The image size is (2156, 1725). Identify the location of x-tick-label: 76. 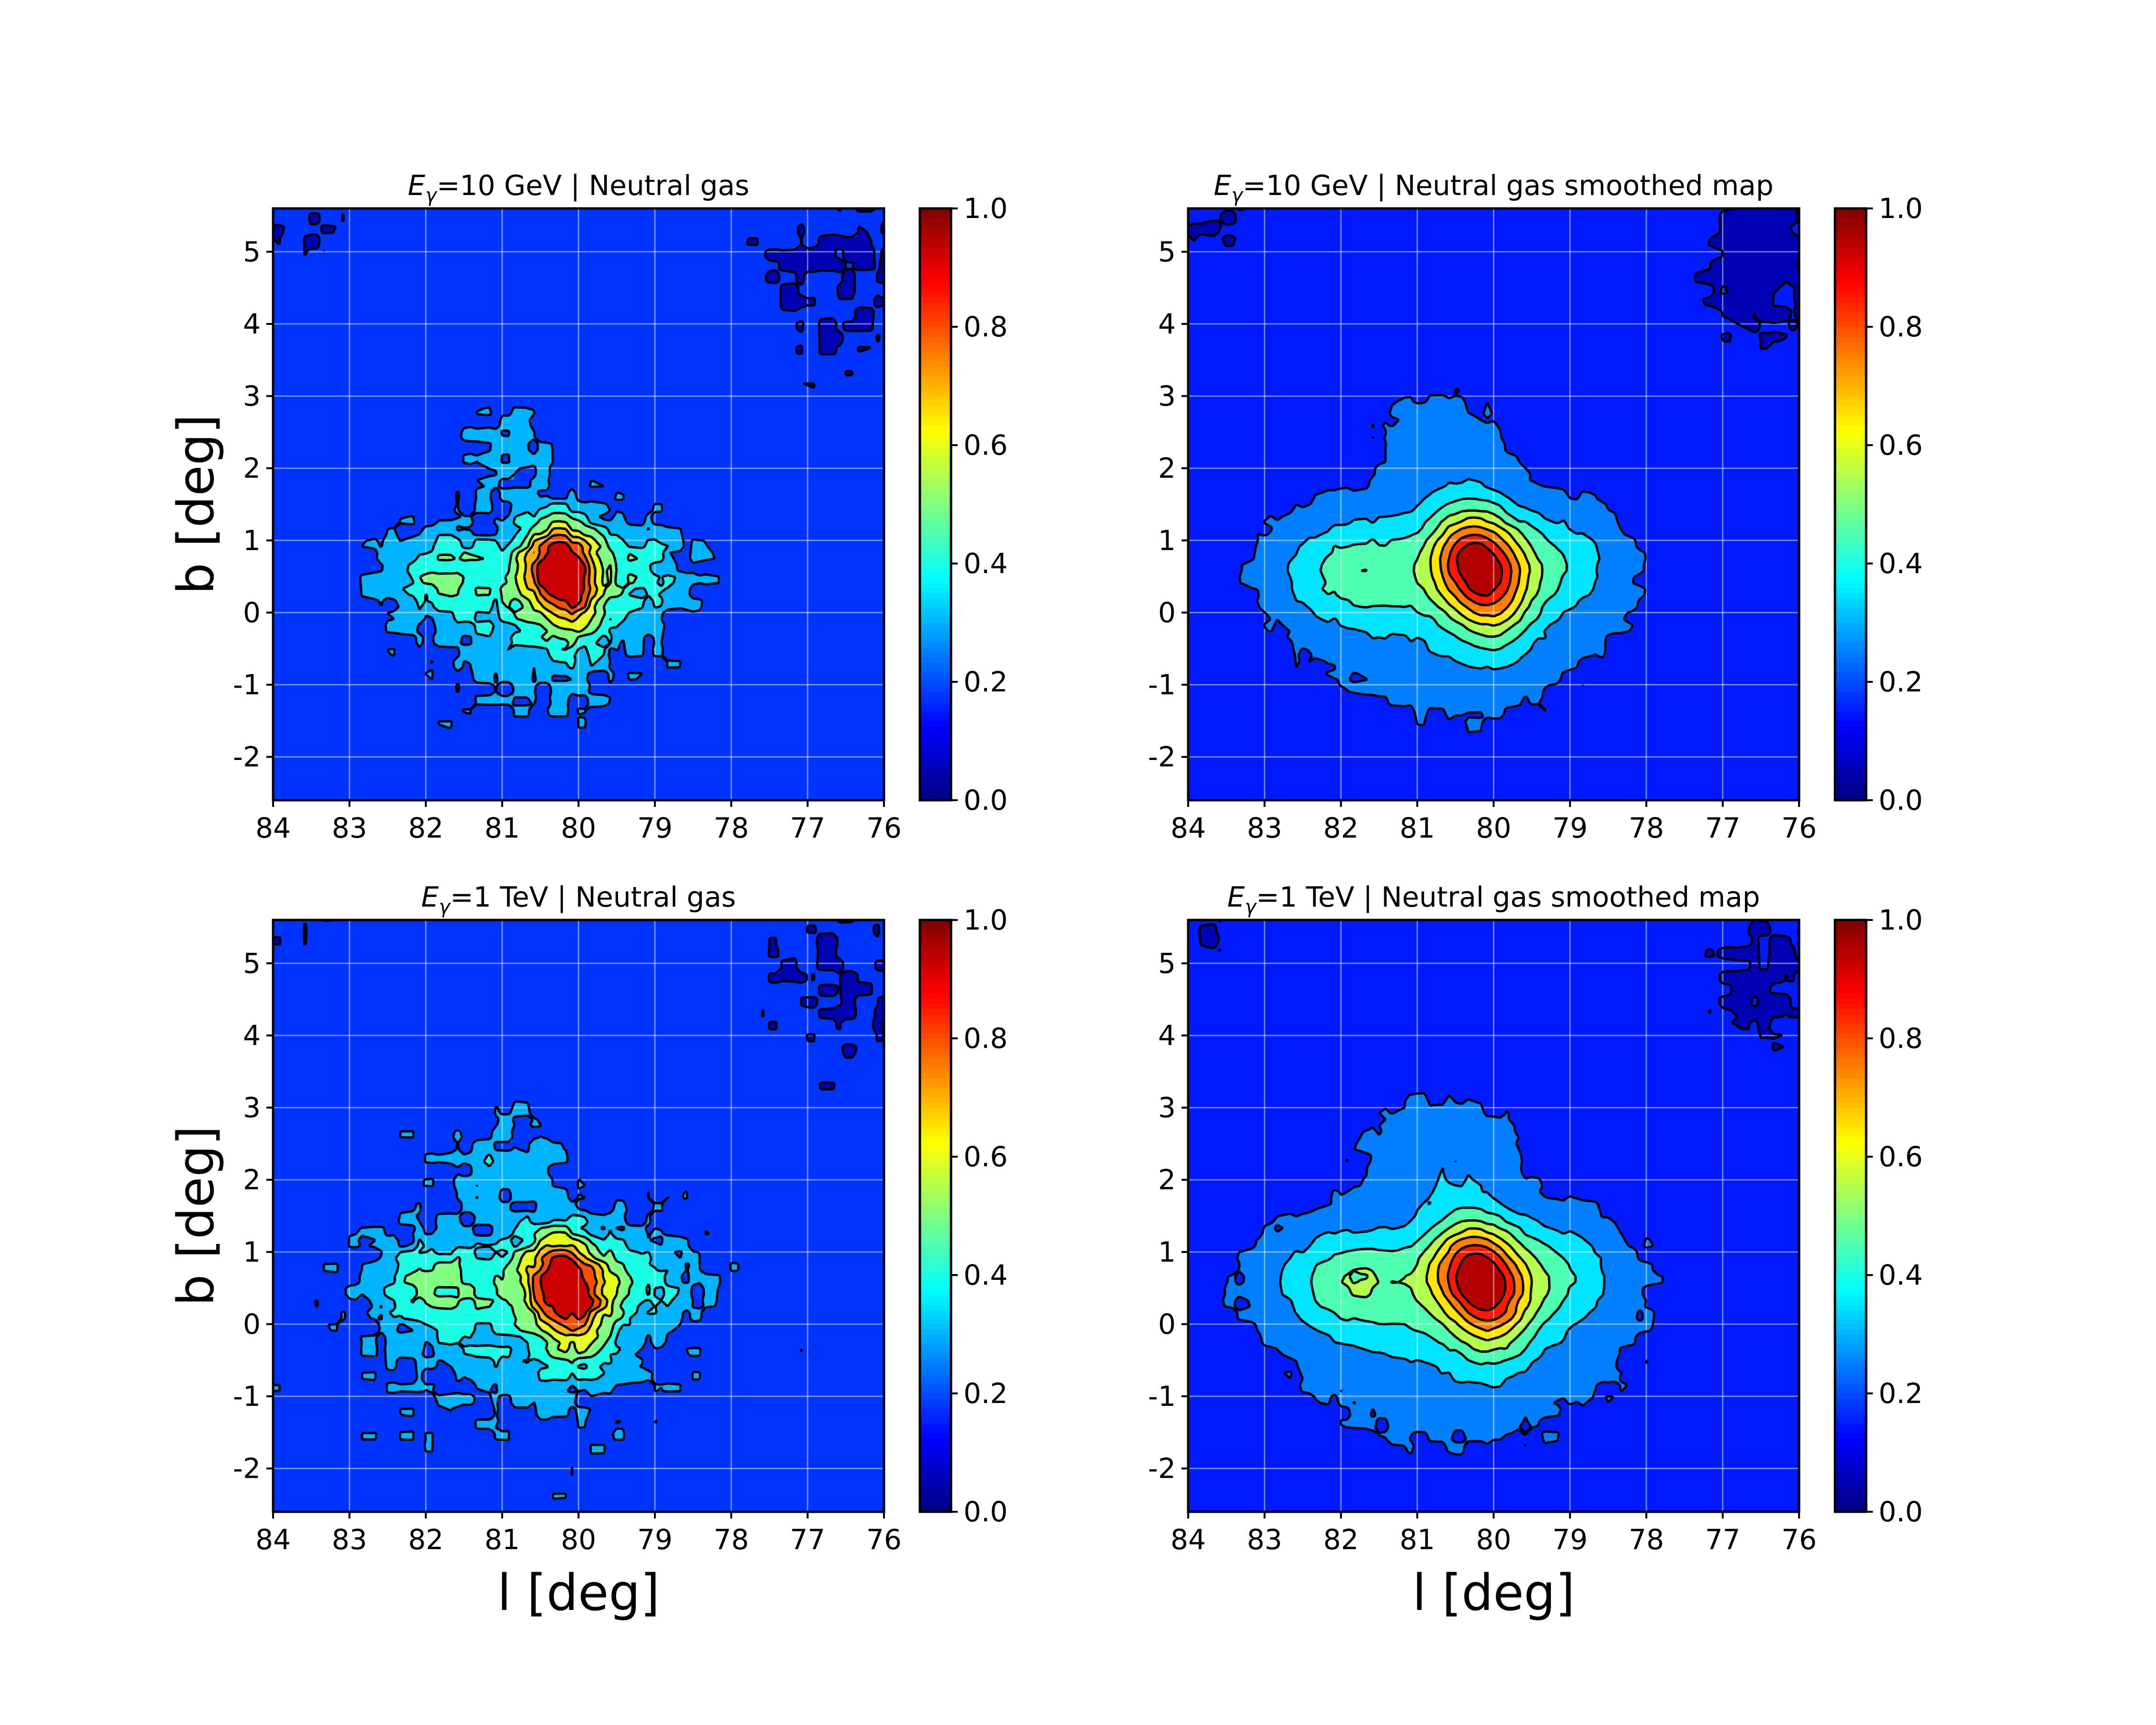
(1799, 828).